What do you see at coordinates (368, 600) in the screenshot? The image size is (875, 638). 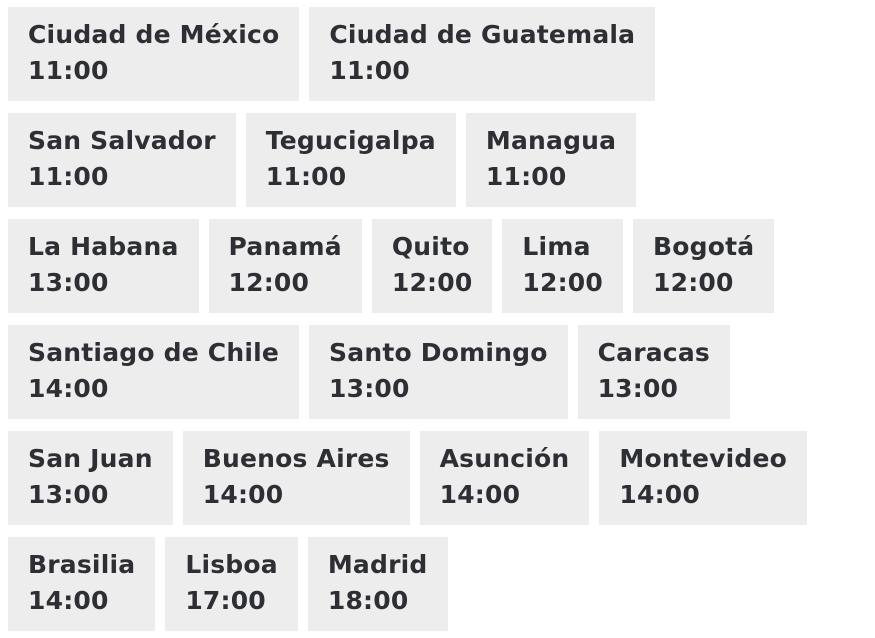 I see `city-time: 18:00` at bounding box center [368, 600].